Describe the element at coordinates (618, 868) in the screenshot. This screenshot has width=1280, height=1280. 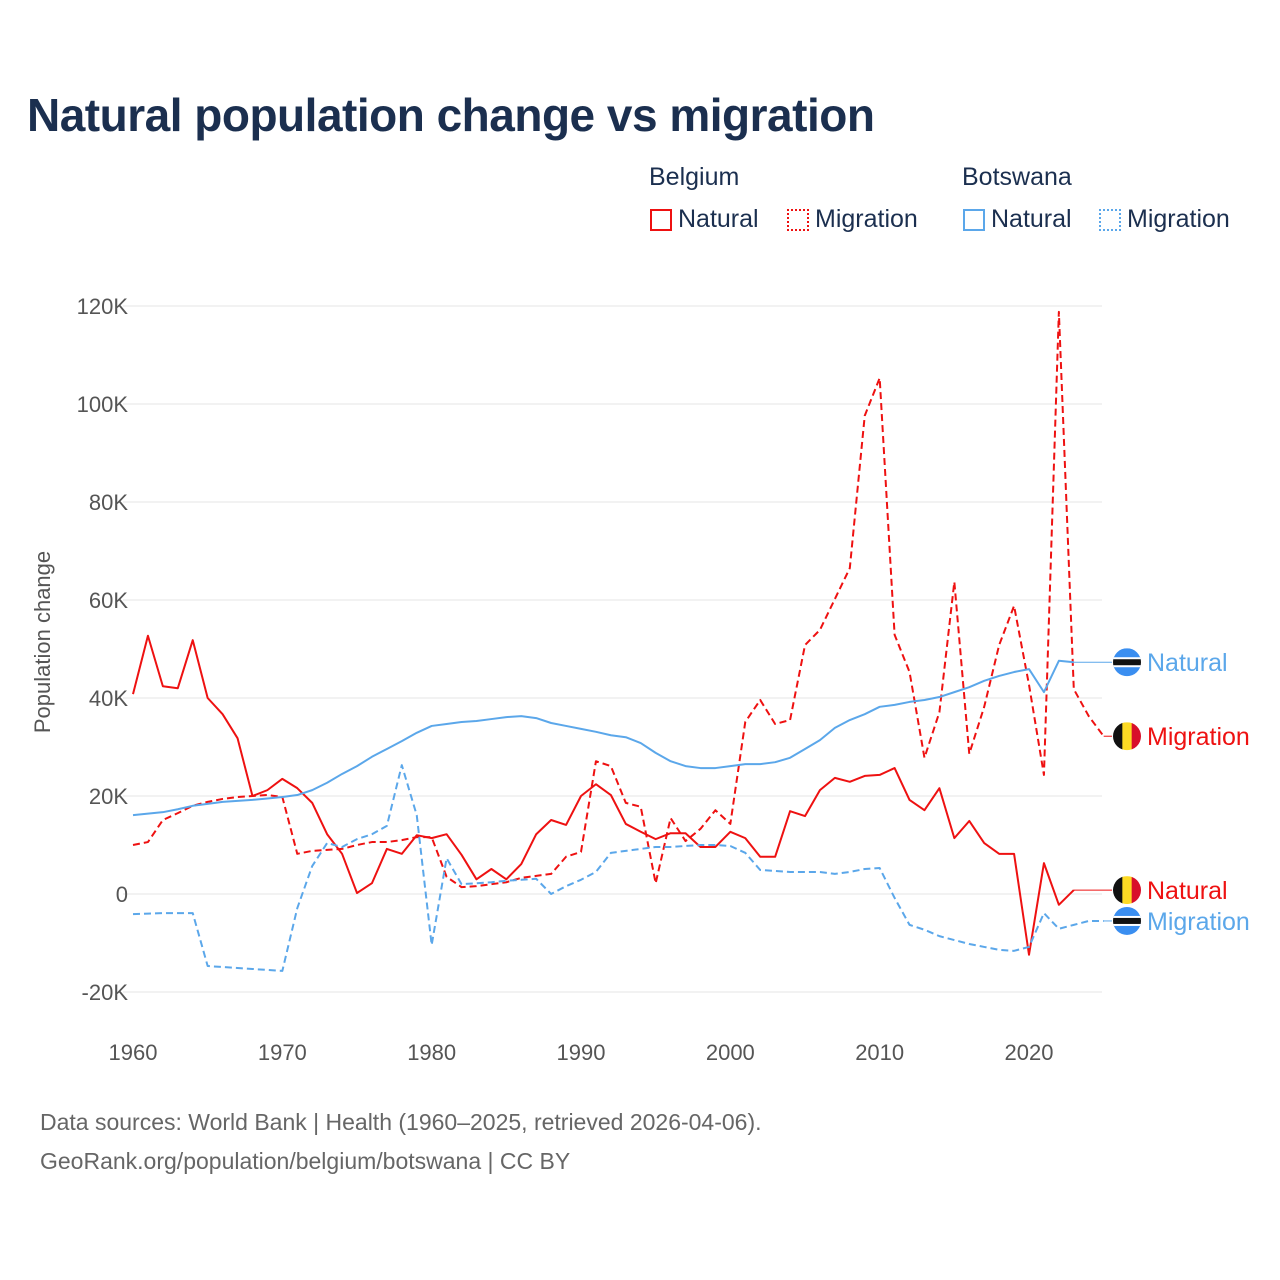
I see `series-line-botswana-migration` at that location.